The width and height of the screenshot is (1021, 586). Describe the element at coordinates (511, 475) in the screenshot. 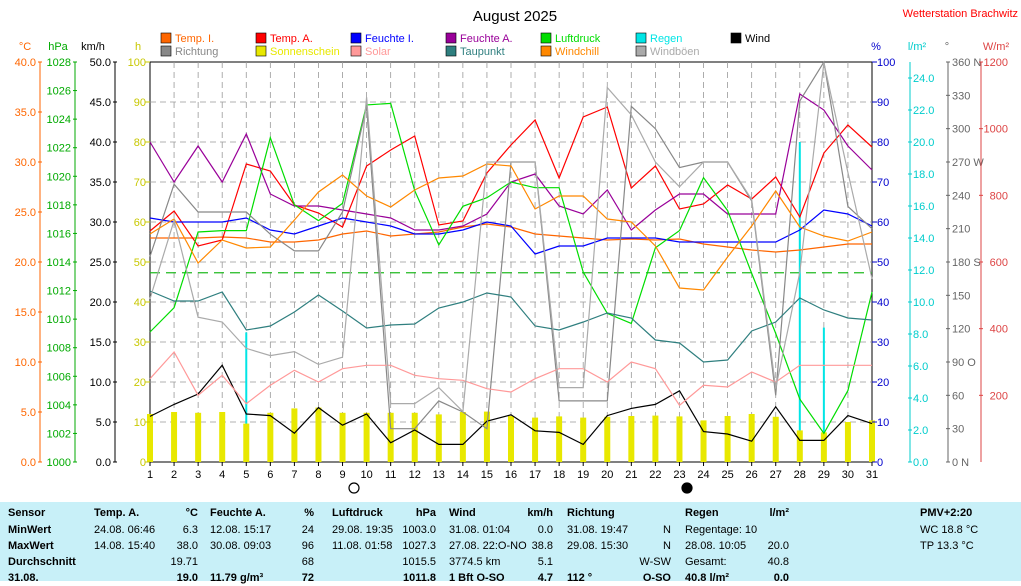

I see `x-tick-label: 16` at that location.